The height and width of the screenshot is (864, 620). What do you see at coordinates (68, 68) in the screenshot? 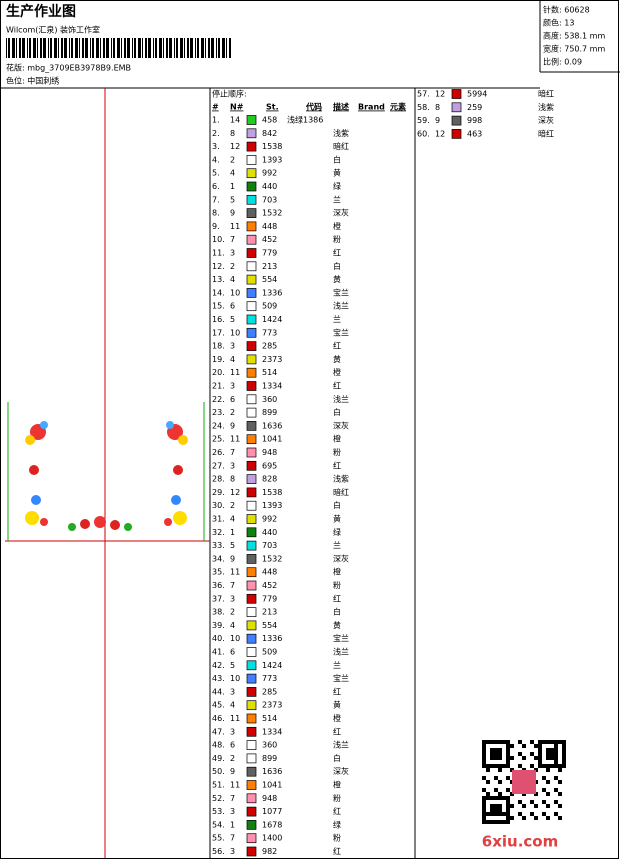
I see `pattern: 花版: mbg_3709EB3978B9.EMB` at bounding box center [68, 68].